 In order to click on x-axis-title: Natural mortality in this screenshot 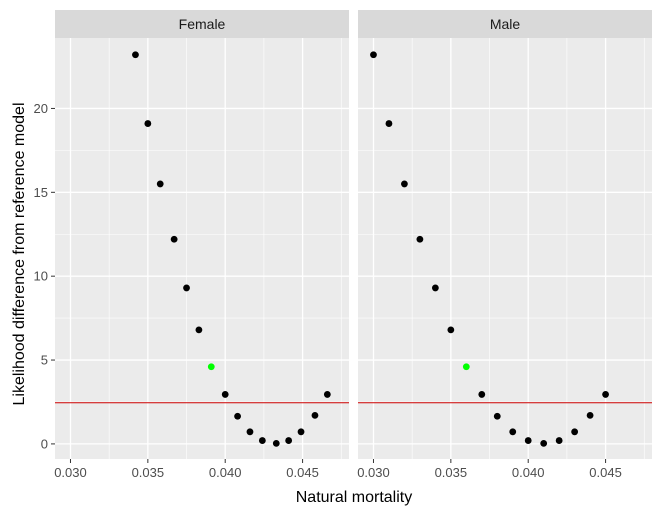, I will do `click(354, 497)`.